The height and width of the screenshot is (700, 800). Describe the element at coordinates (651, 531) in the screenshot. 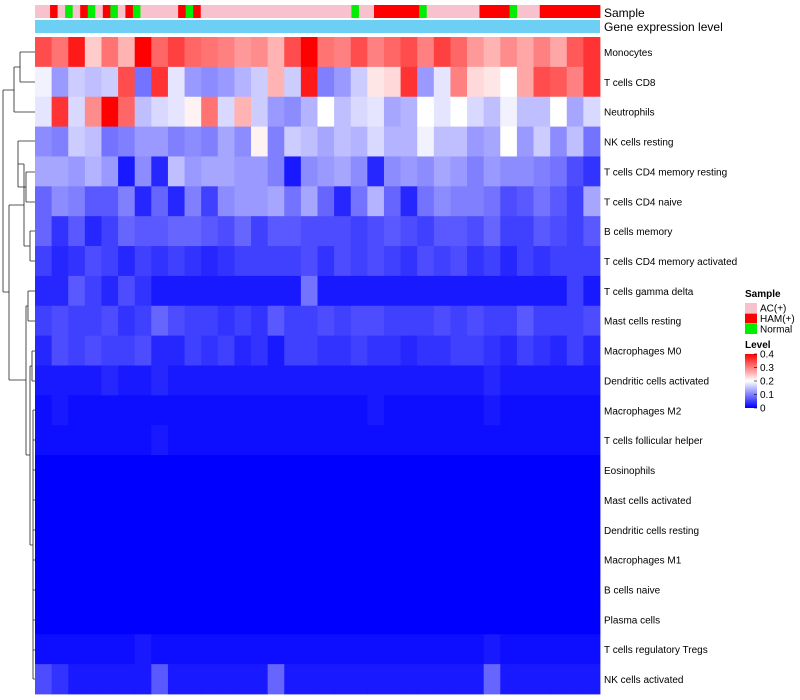

I see `row-label: Dendritic cells resting` at that location.